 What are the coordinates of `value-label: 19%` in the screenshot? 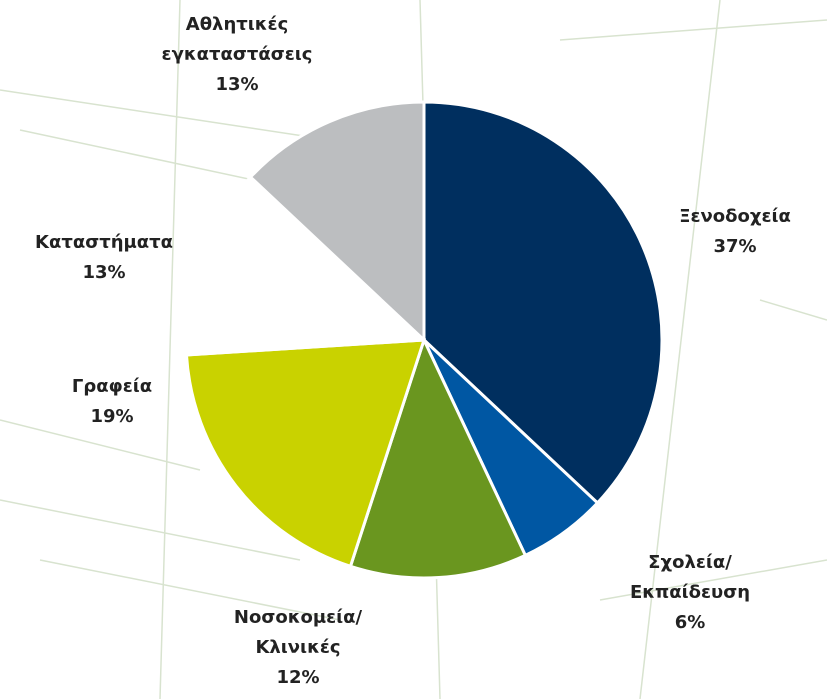 It's located at (112, 416).